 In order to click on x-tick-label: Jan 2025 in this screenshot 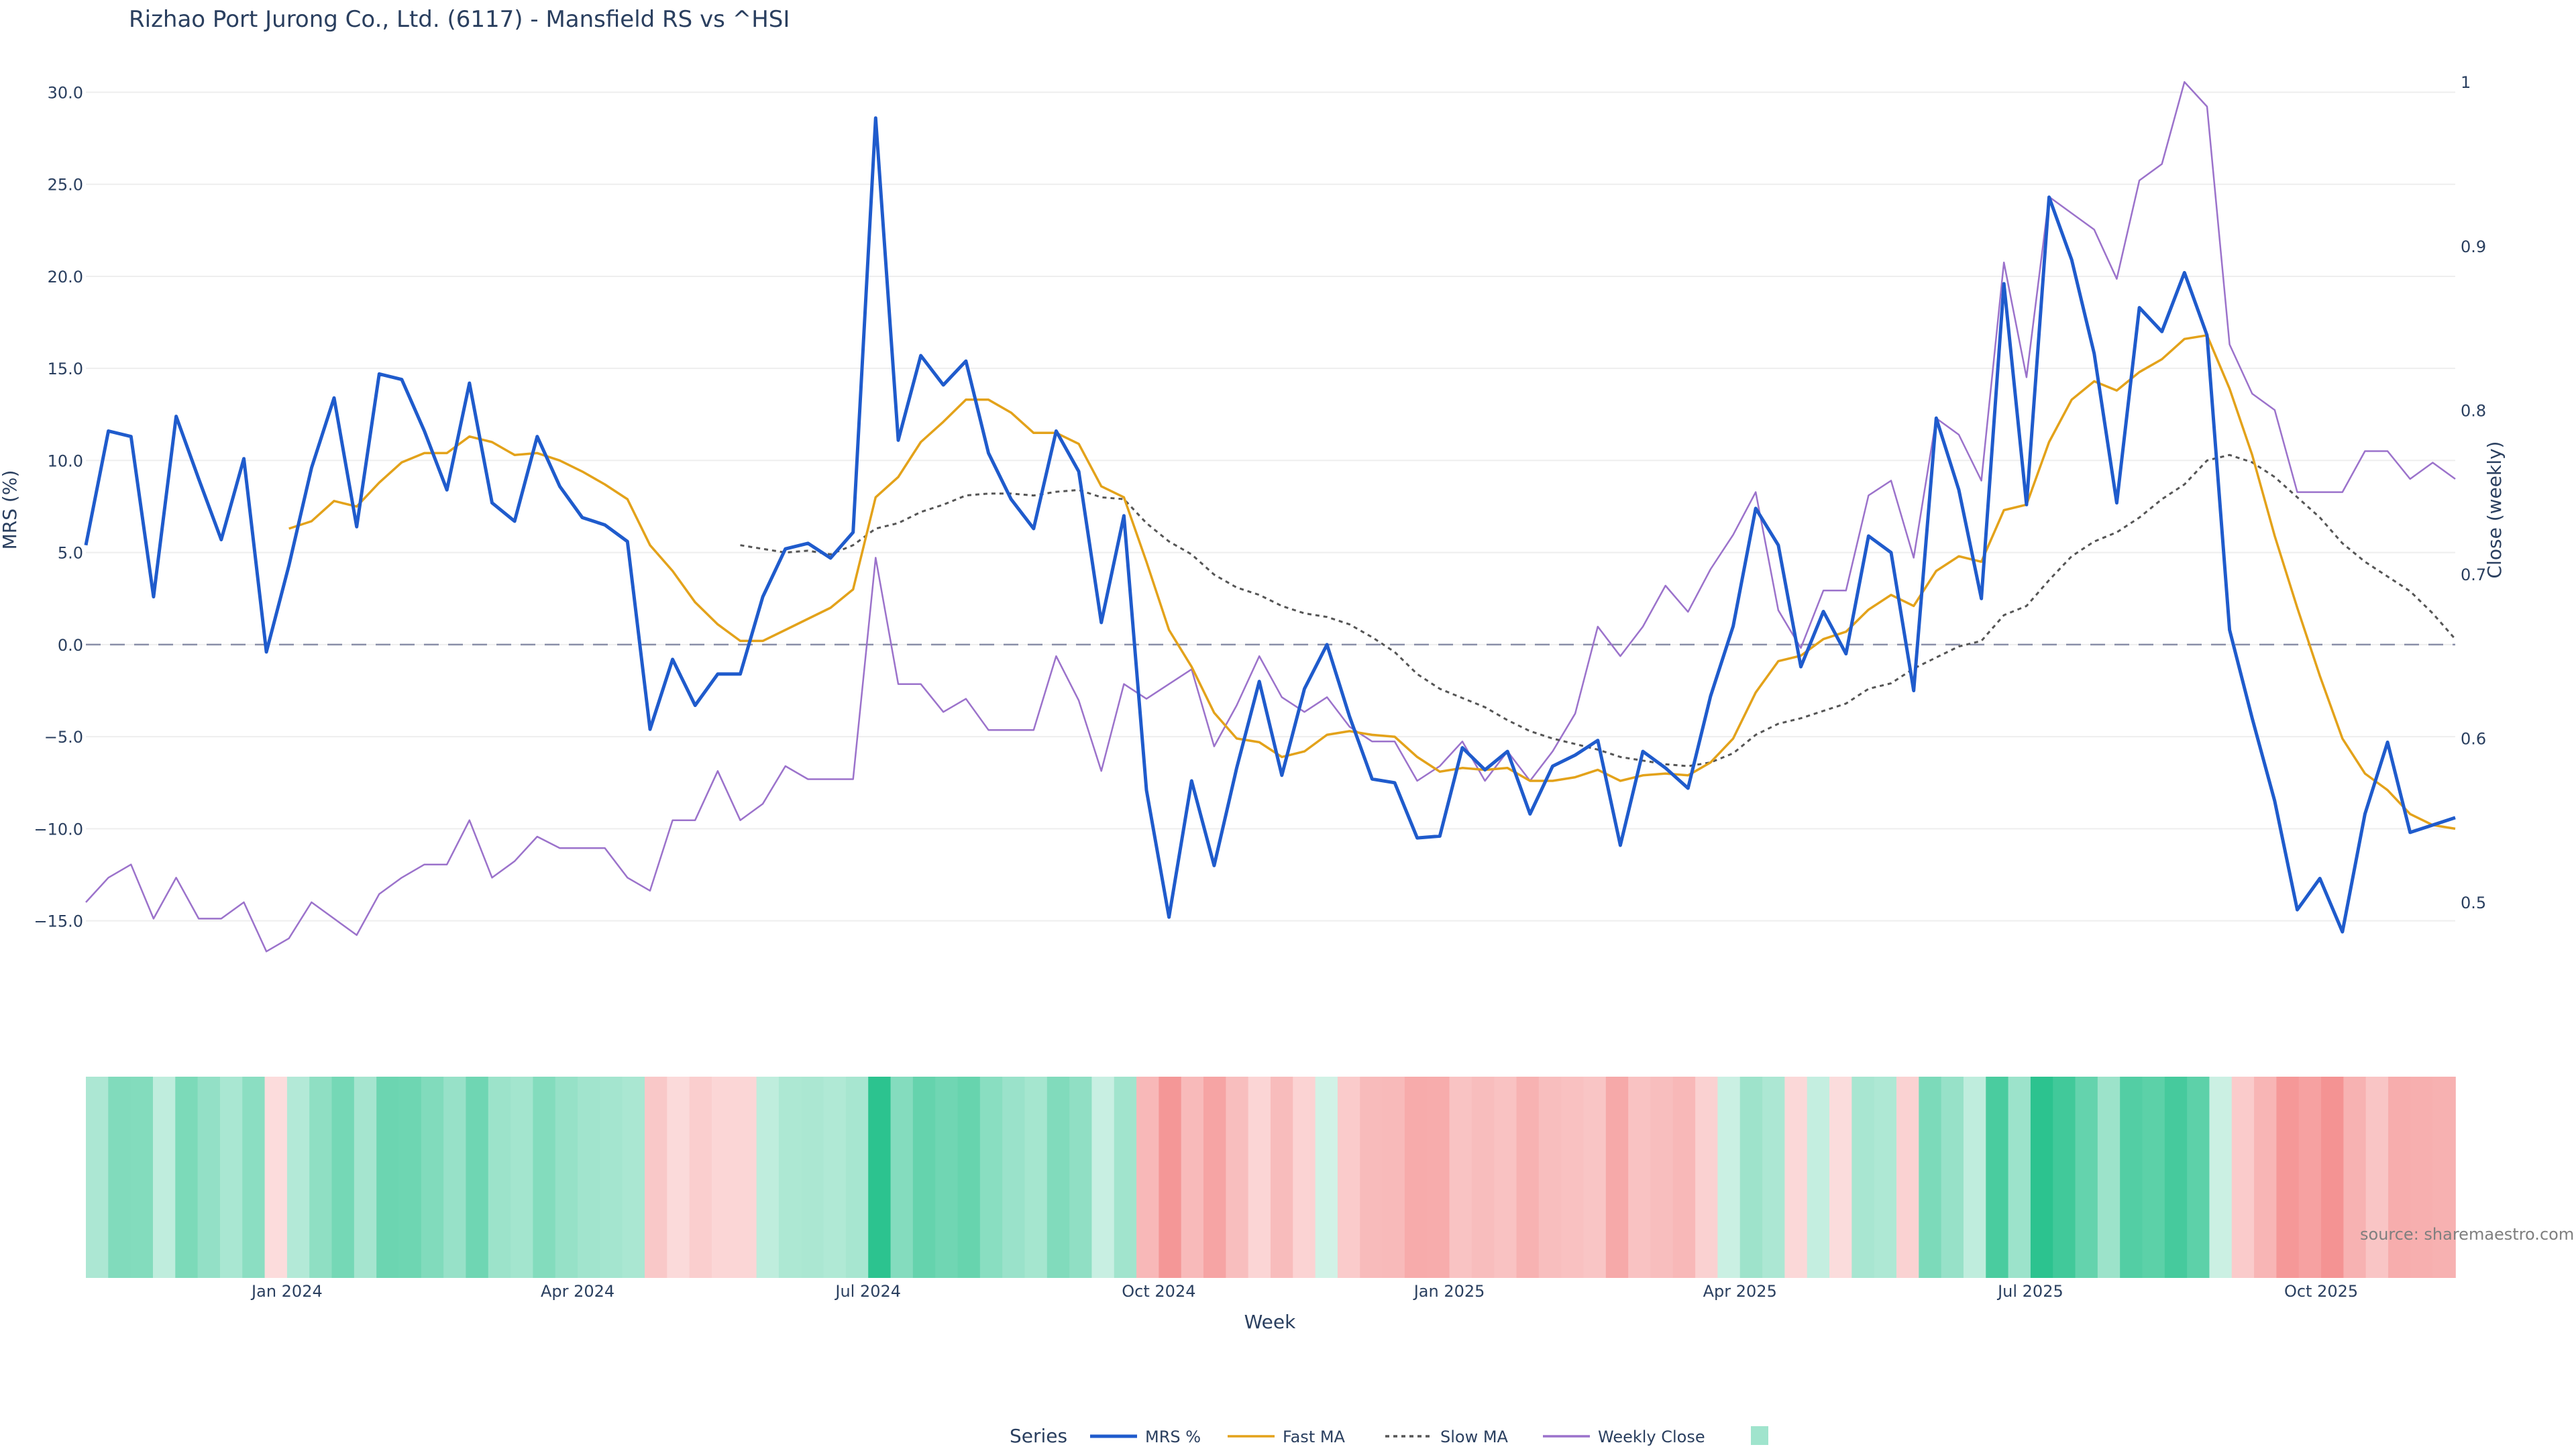, I will do `click(1449, 1291)`.